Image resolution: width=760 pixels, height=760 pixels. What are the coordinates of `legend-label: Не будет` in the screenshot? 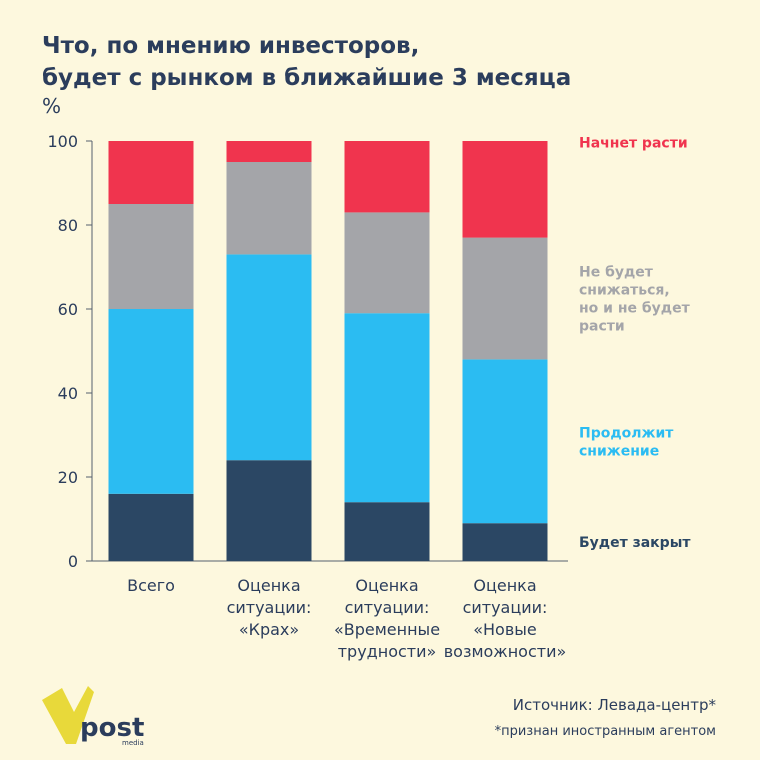 It's located at (616, 273).